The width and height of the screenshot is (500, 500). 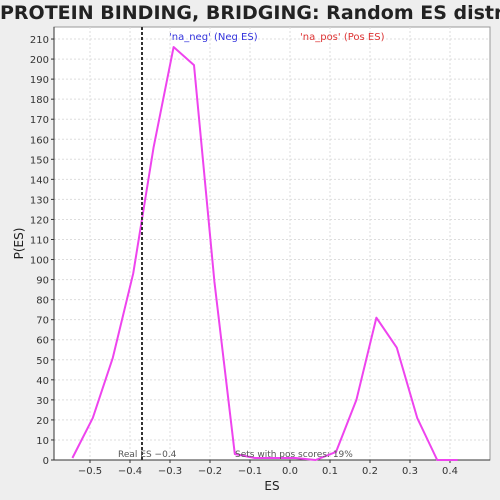 What do you see at coordinates (39, 240) in the screenshot?
I see `y-tick-label: 110` at bounding box center [39, 240].